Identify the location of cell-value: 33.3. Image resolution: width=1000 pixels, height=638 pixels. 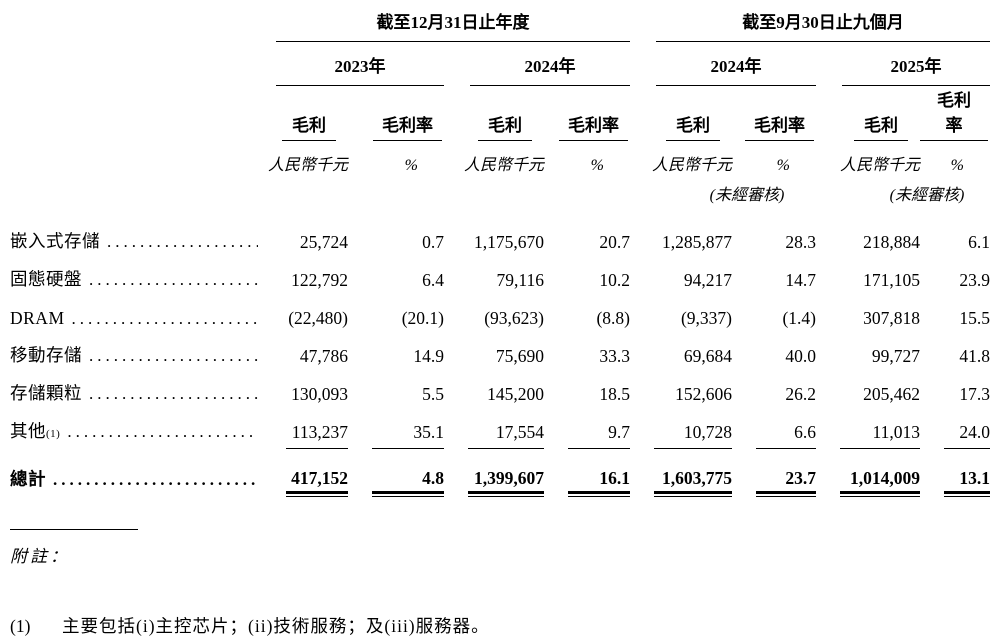
(614, 356).